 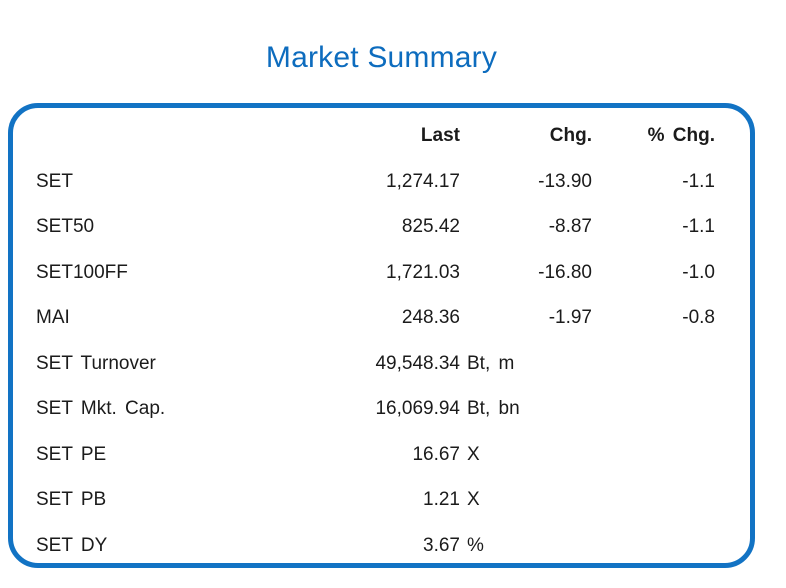 I want to click on table-row: MAI 248.36 -1.97 -0.8, so click(x=375, y=319).